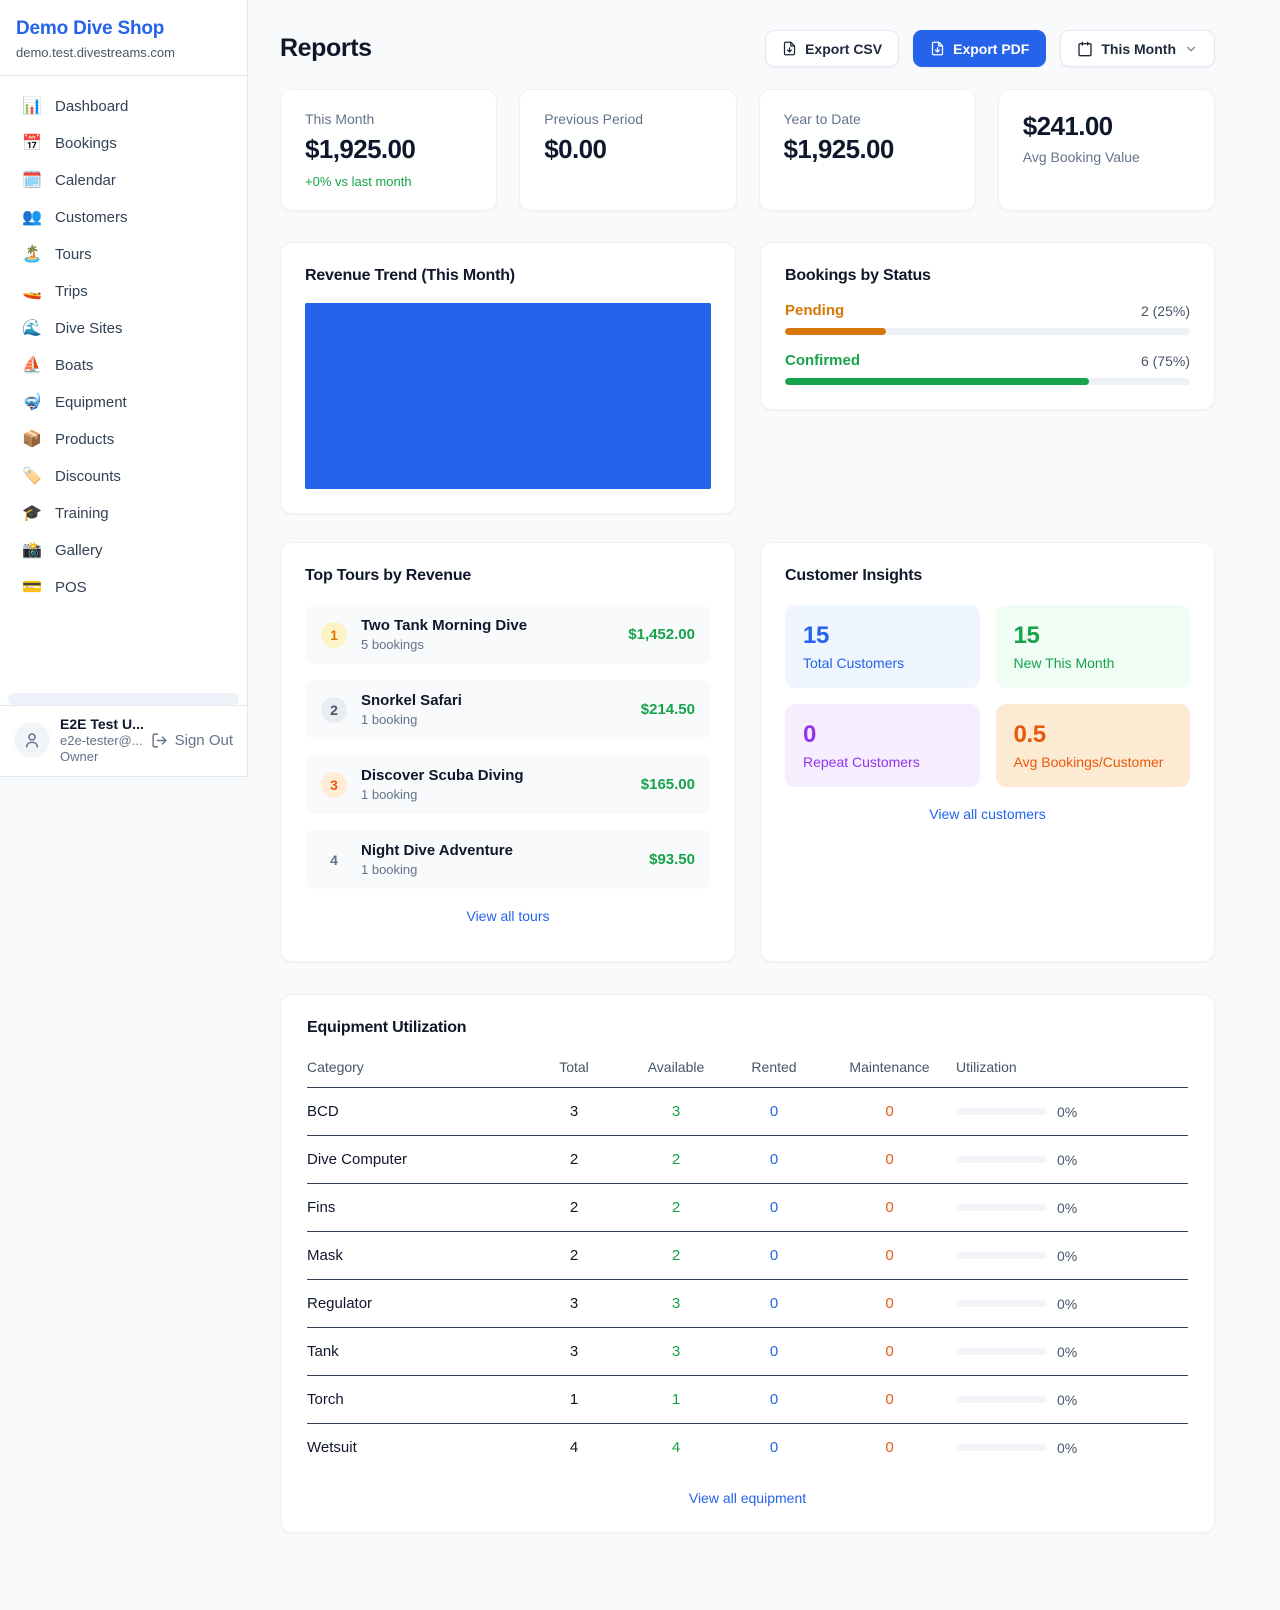  What do you see at coordinates (71, 291) in the screenshot?
I see `sidebar-item-label: Trips` at bounding box center [71, 291].